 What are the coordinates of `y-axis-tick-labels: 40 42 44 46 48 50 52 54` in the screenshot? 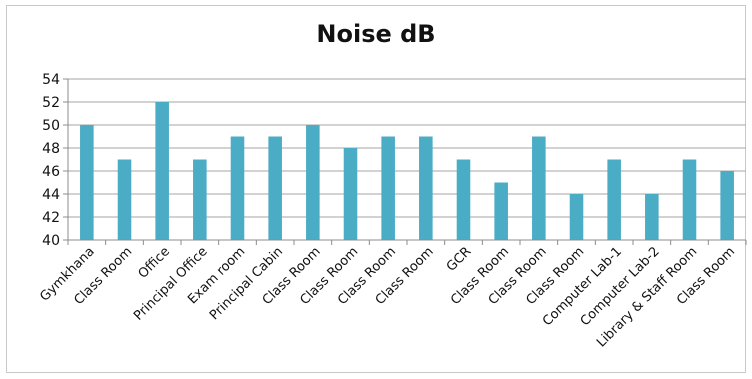 It's located at (51, 160).